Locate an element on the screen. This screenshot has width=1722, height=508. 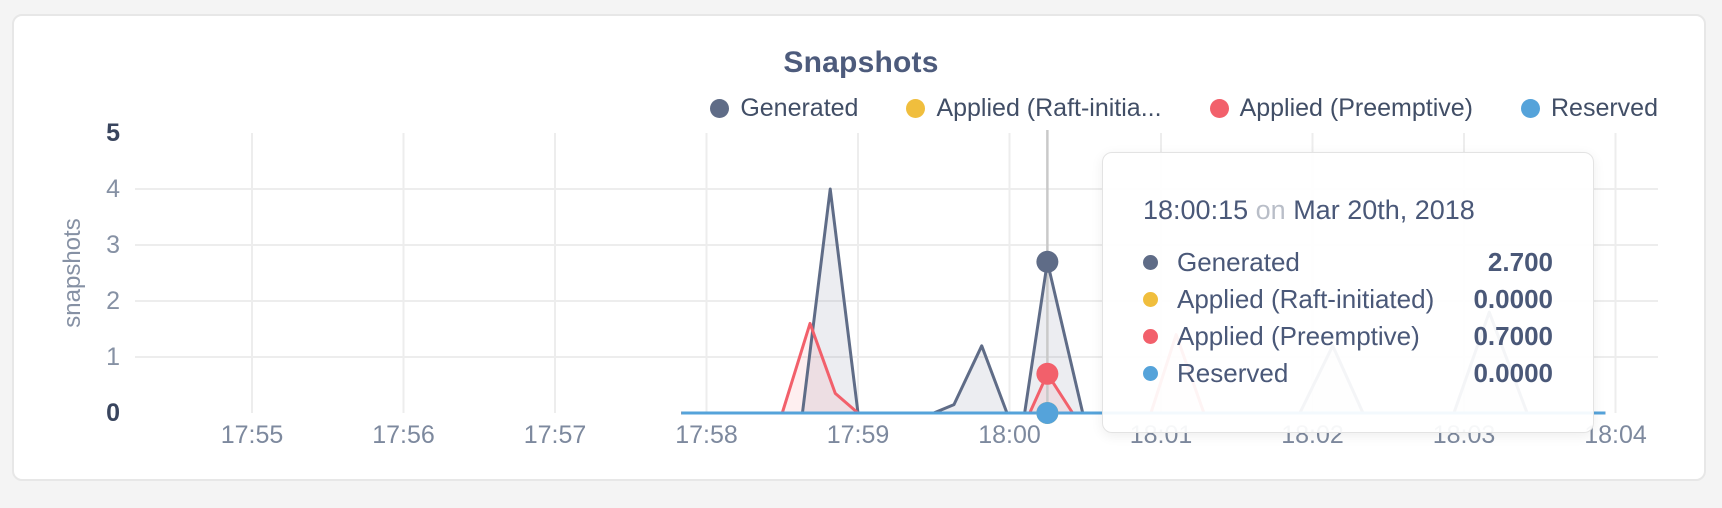
legend-item-label: Reserved is located at coordinates (1604, 108).